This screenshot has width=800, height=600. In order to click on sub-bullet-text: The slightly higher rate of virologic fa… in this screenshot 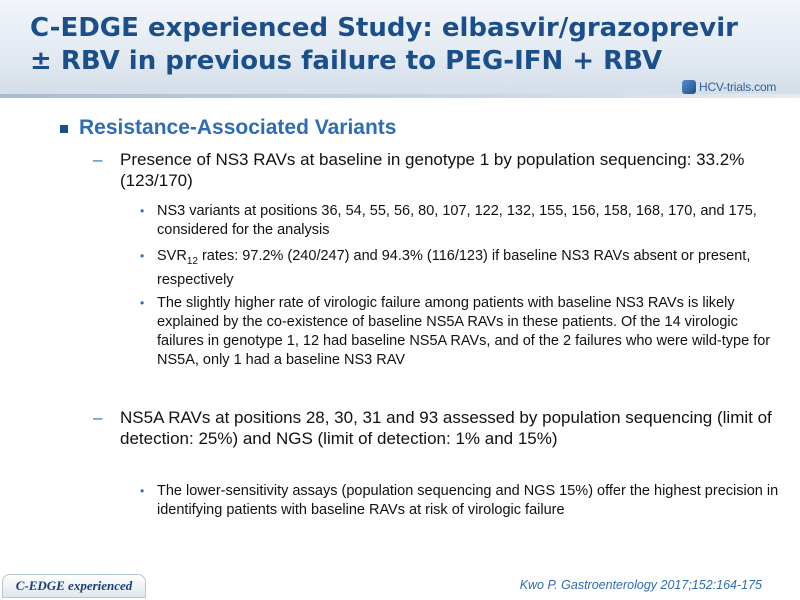, I will do `click(464, 331)`.